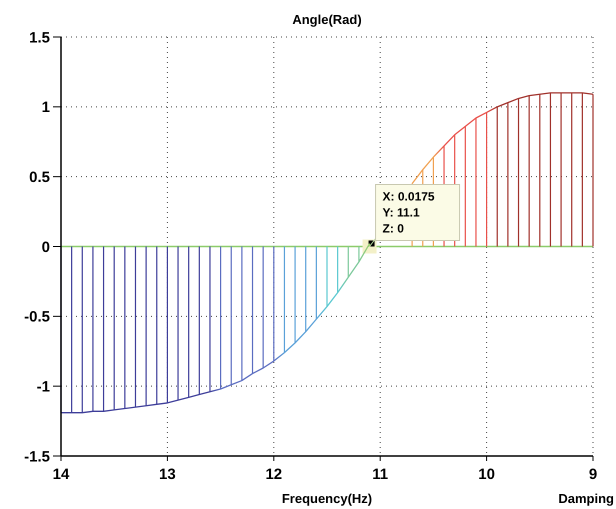 The width and height of the screenshot is (616, 509). I want to click on y-tick-label: -1, so click(43, 387).